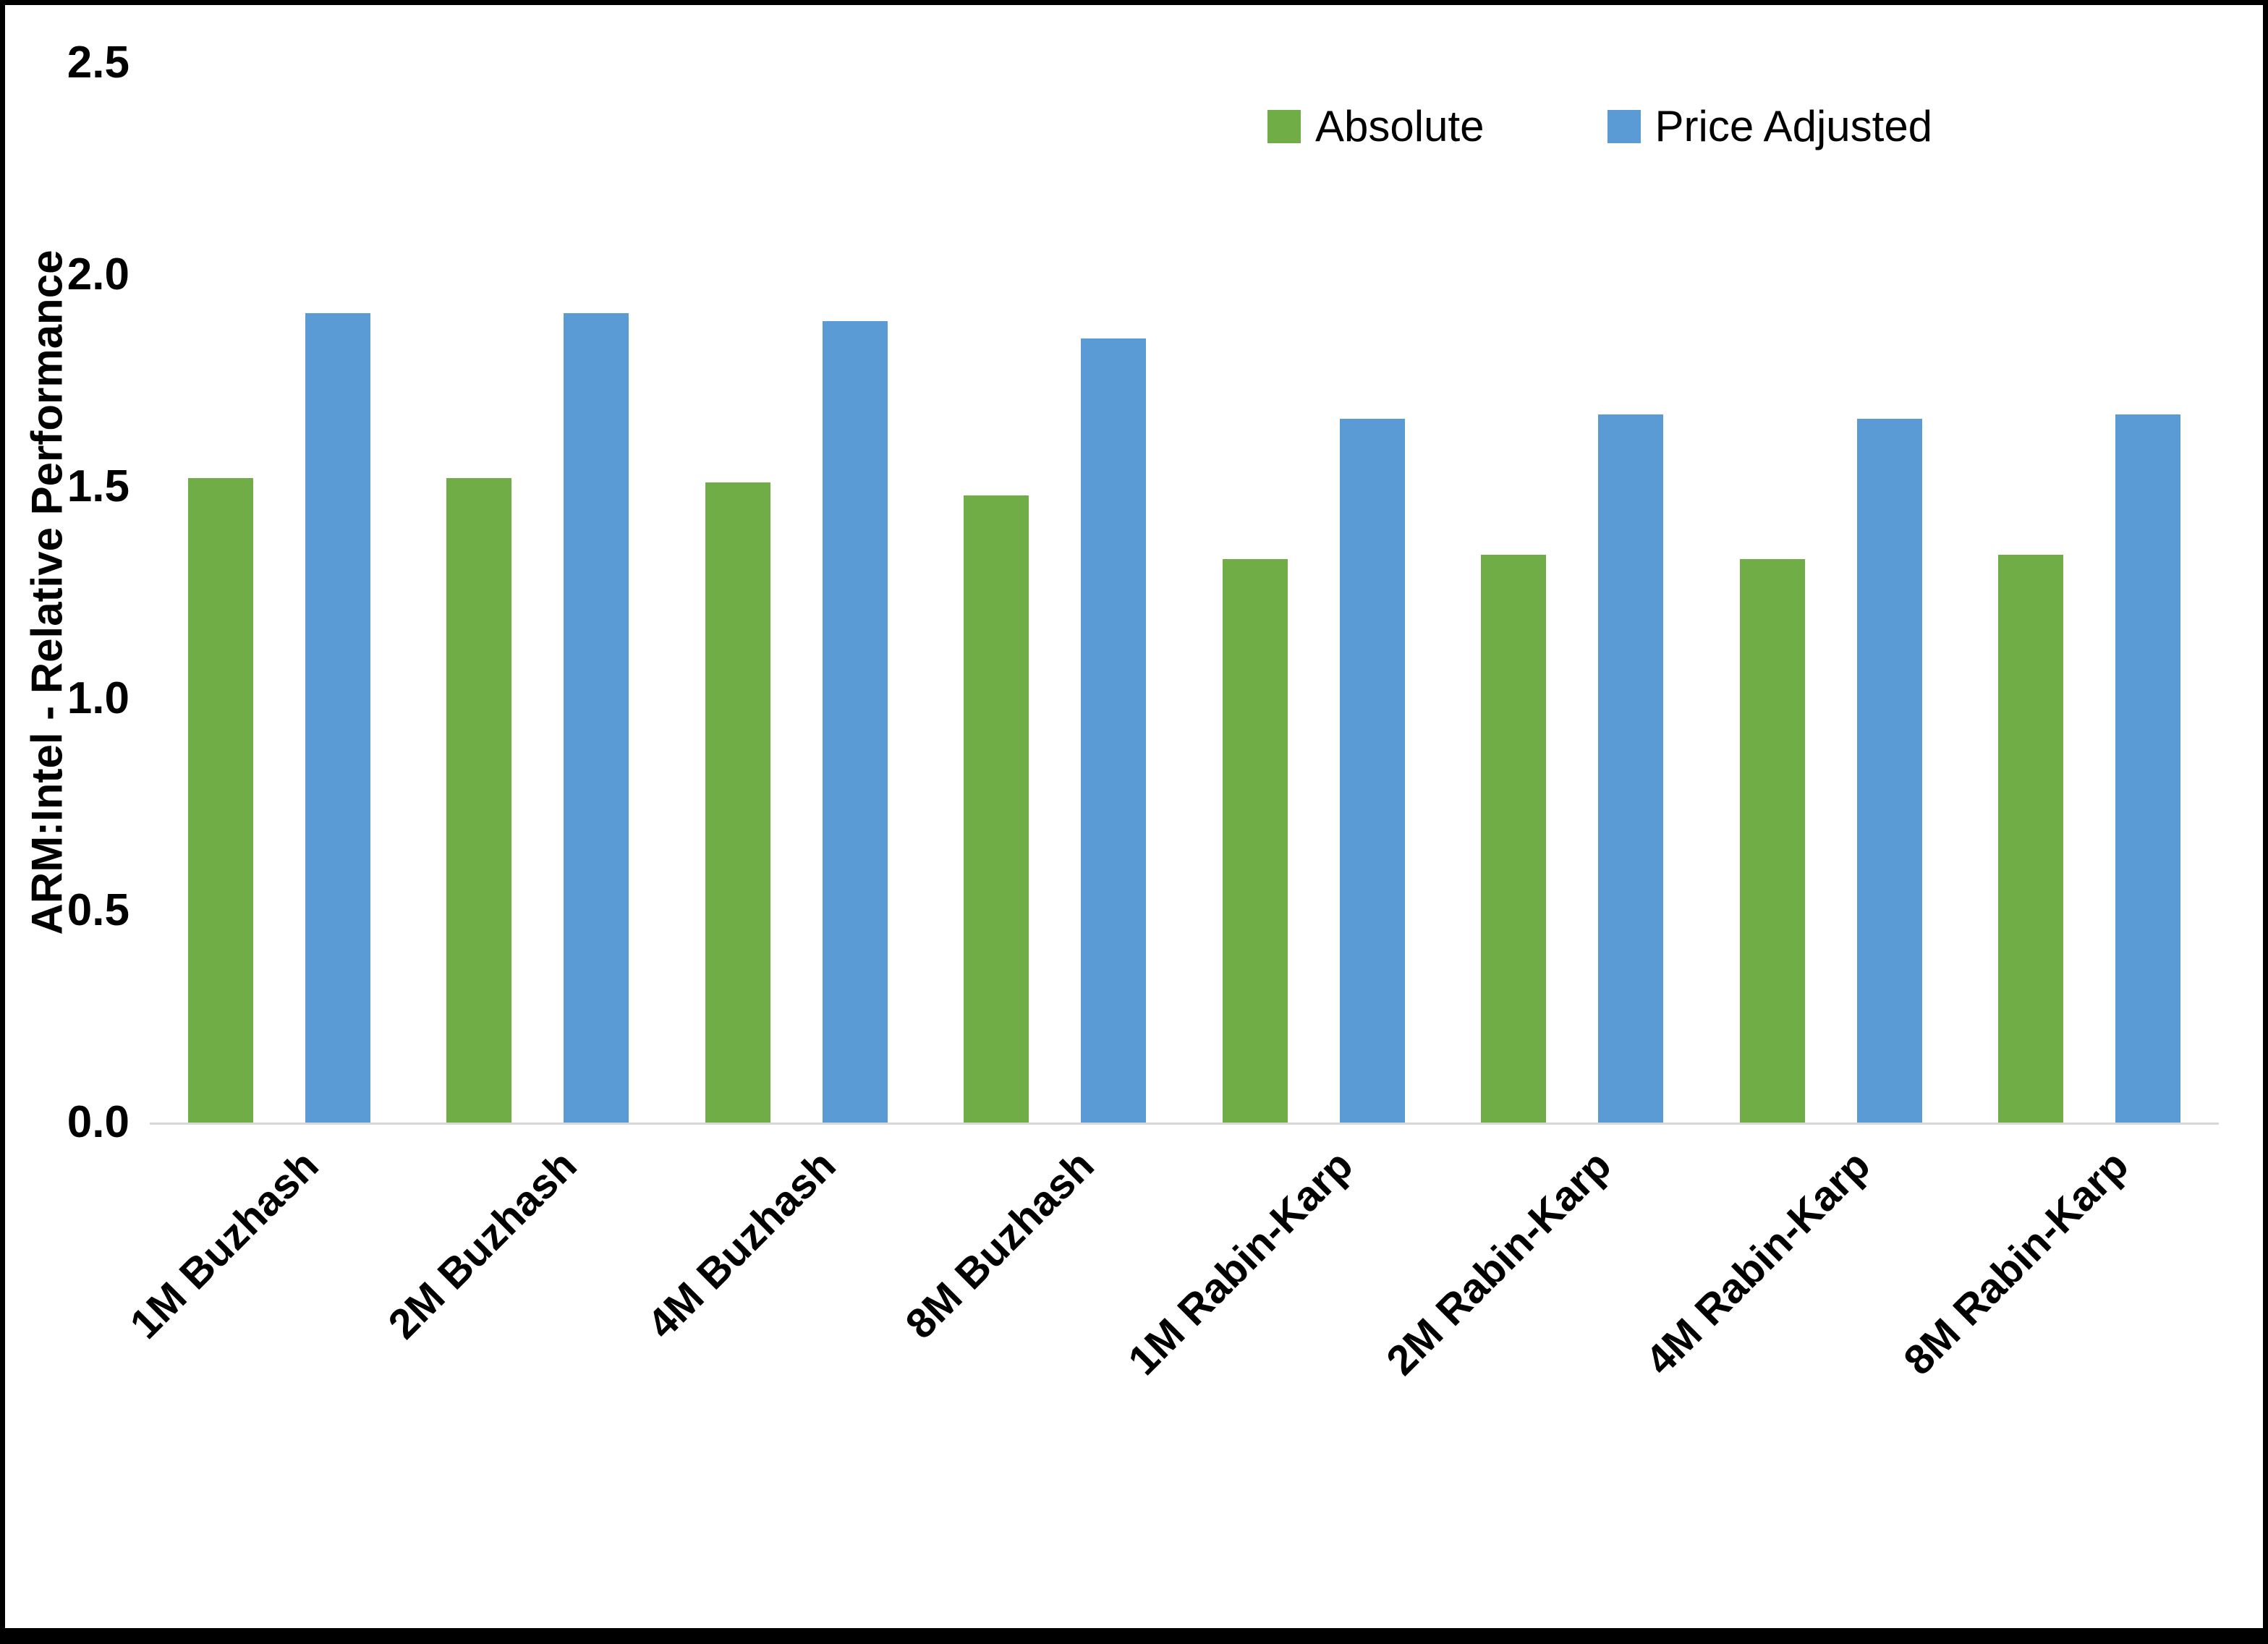 Image resolution: width=2268 pixels, height=1644 pixels. Describe the element at coordinates (98, 1122) in the screenshot. I see `y-tick-label: 0.0` at that location.